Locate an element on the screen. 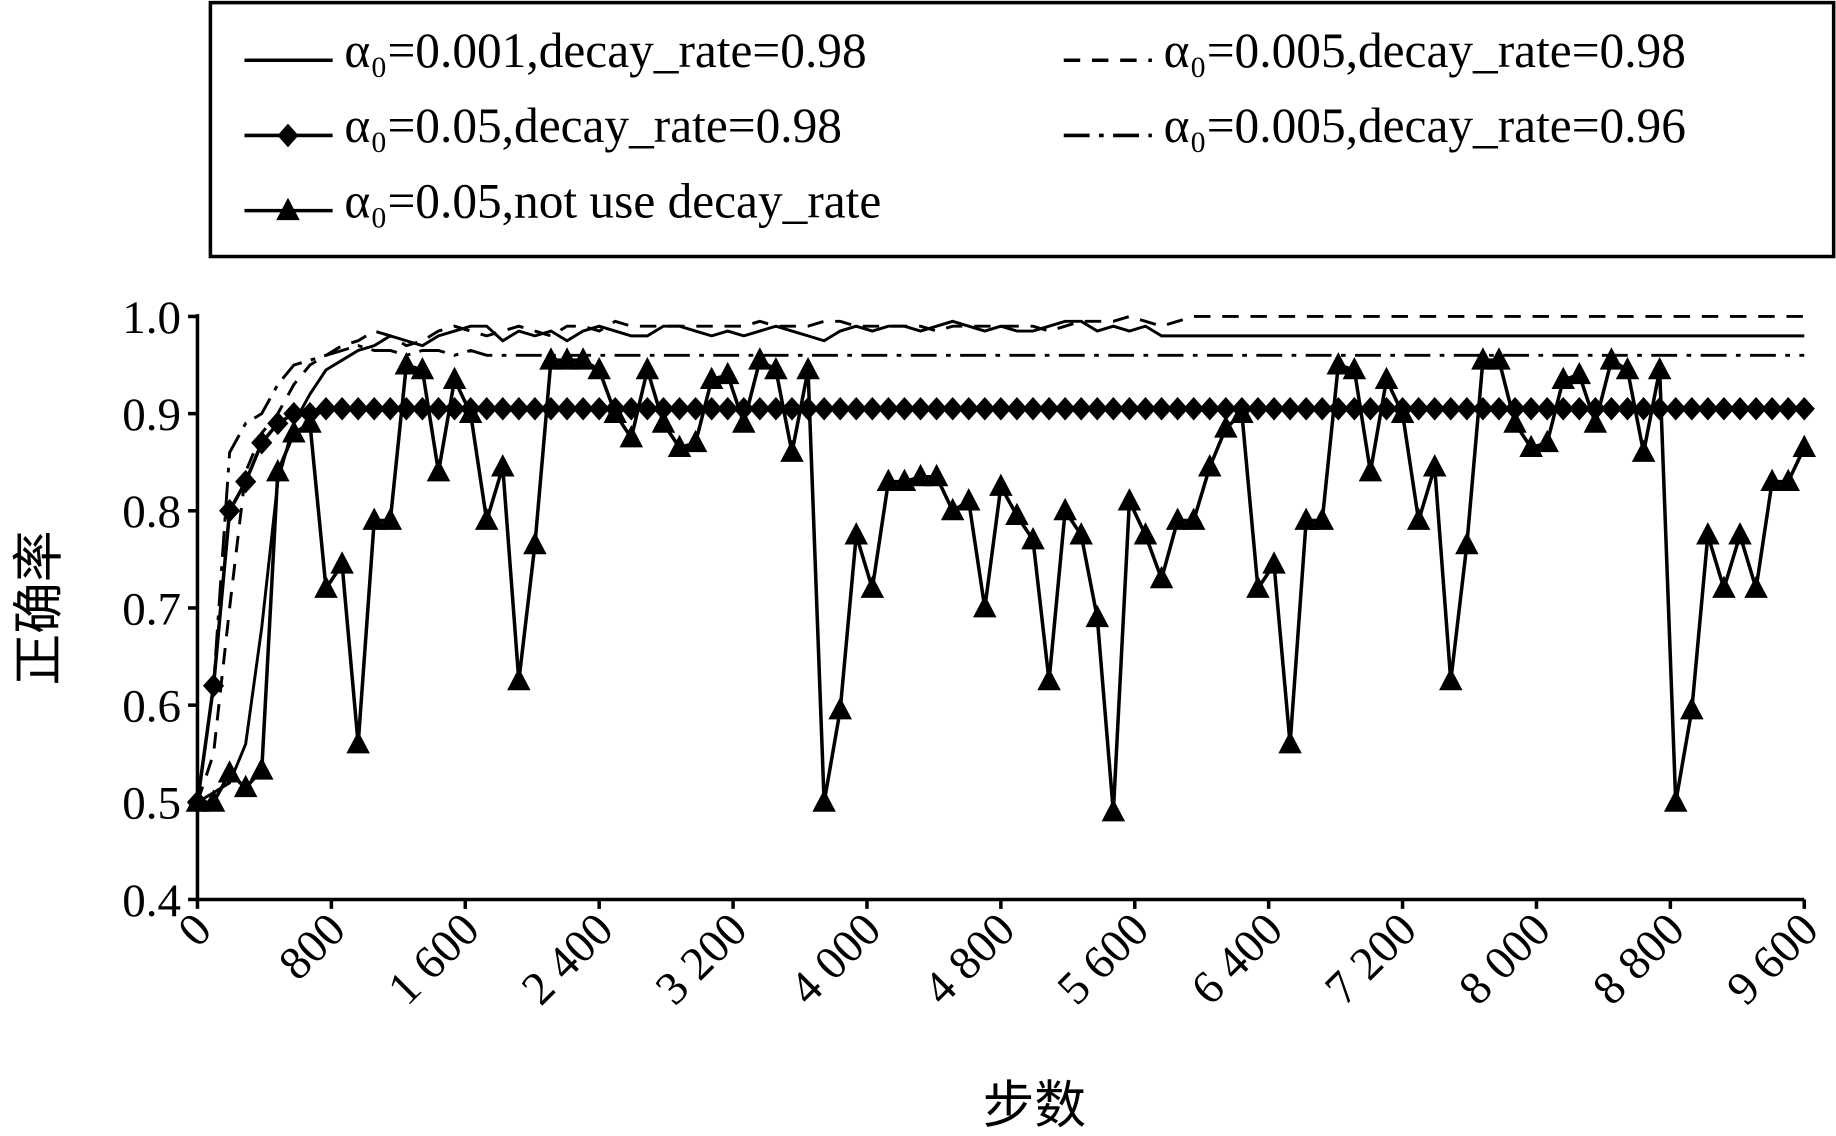  x-tick-label: 4 000 is located at coordinates (836, 959).